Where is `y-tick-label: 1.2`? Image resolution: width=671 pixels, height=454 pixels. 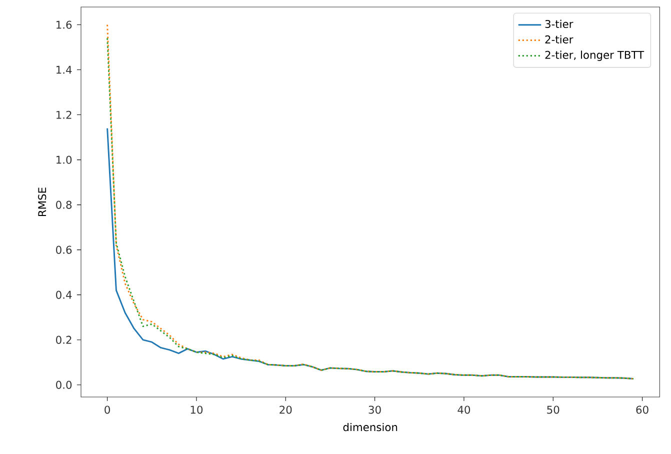 y-tick-label: 1.2 is located at coordinates (64, 114).